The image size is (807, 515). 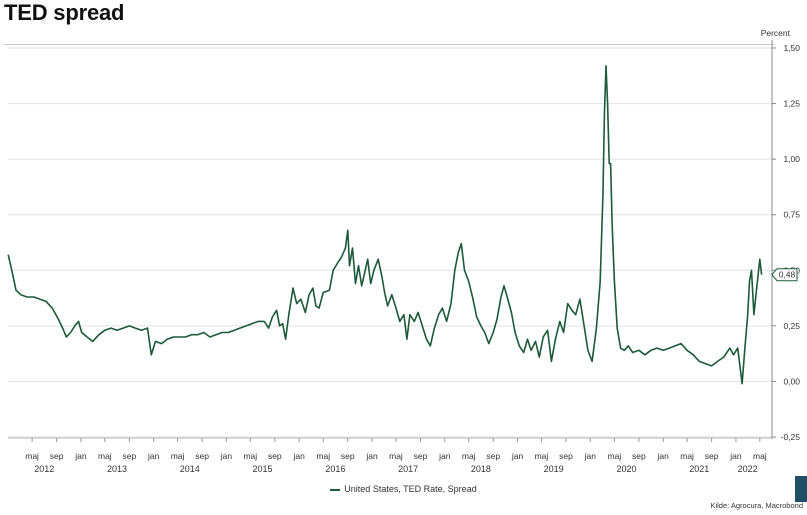 What do you see at coordinates (756, 505) in the screenshot?
I see `source-note: Kilde: Agrocura, Macrobond` at bounding box center [756, 505].